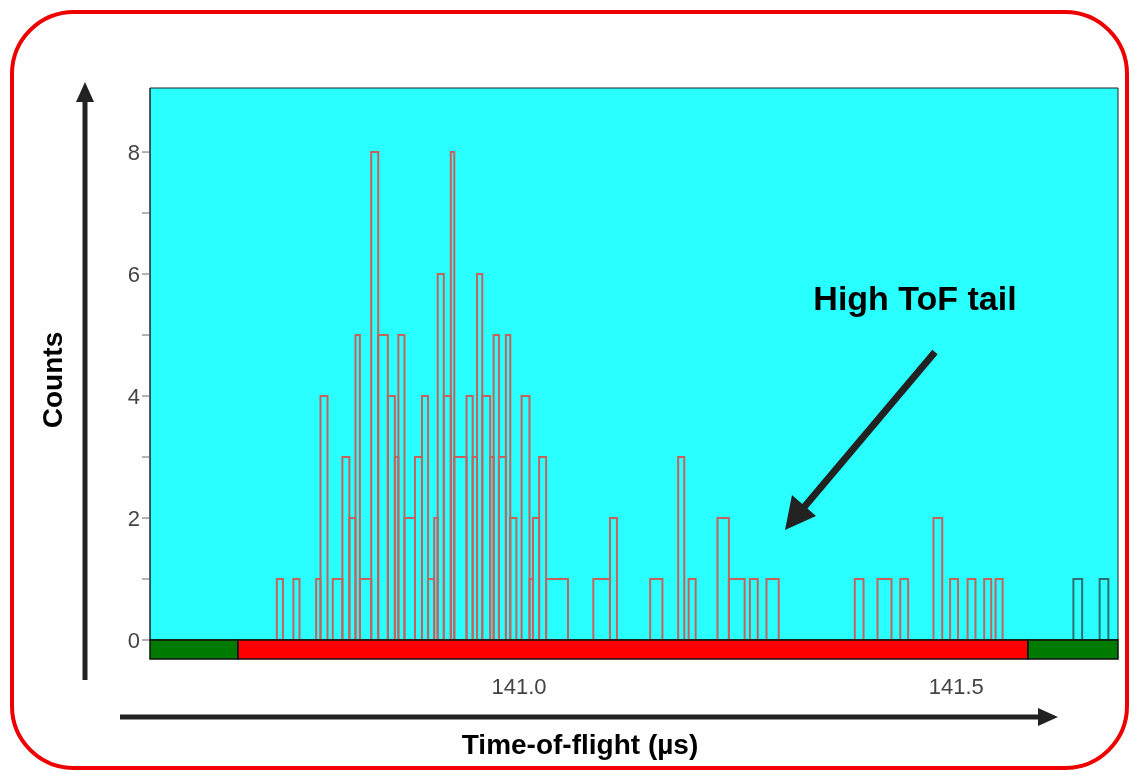 The height and width of the screenshot is (776, 1137). I want to click on y-tick-label: 6, so click(133, 274).